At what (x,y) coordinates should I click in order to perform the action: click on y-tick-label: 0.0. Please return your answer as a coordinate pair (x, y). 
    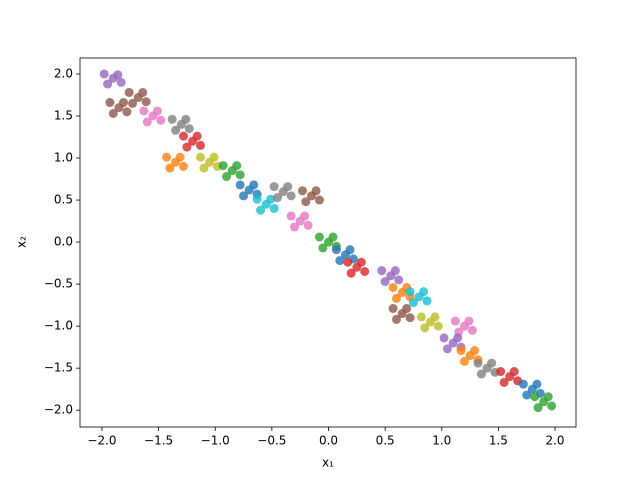
    Looking at the image, I should click on (63, 242).